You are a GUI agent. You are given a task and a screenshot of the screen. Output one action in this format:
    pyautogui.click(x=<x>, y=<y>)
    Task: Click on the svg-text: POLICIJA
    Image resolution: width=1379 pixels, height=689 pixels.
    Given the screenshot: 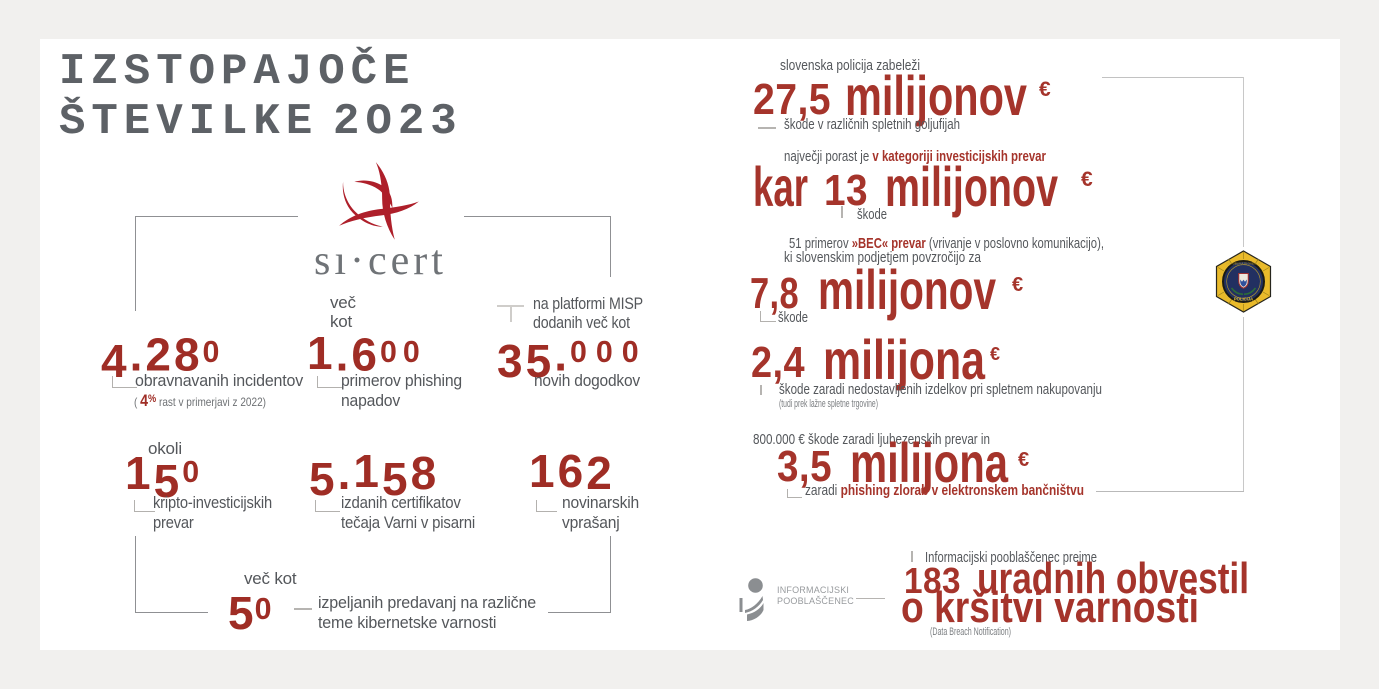 What is the action you would take?
    pyautogui.click(x=1243, y=299)
    